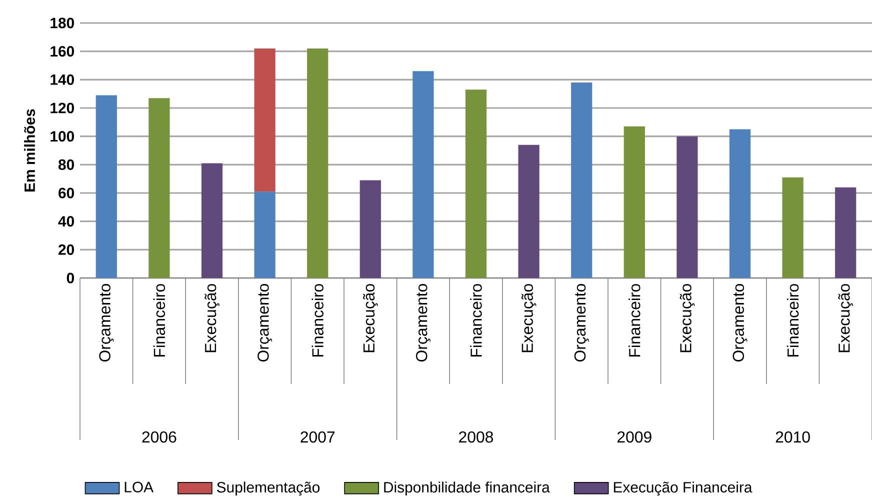  I want to click on y-tick-label: 120, so click(62, 108).